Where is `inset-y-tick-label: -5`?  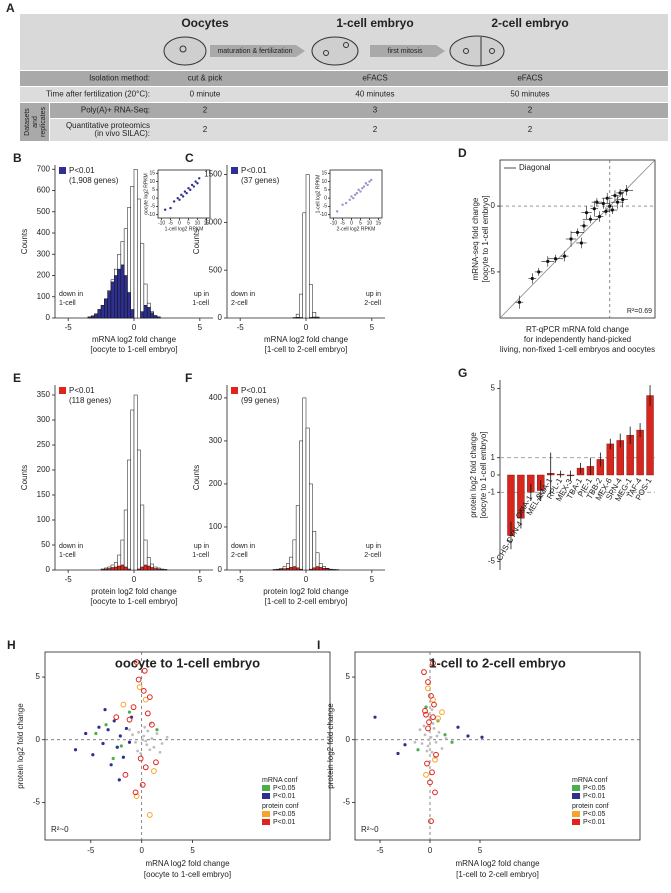 inset-y-tick-label: -5 is located at coordinates (153, 207).